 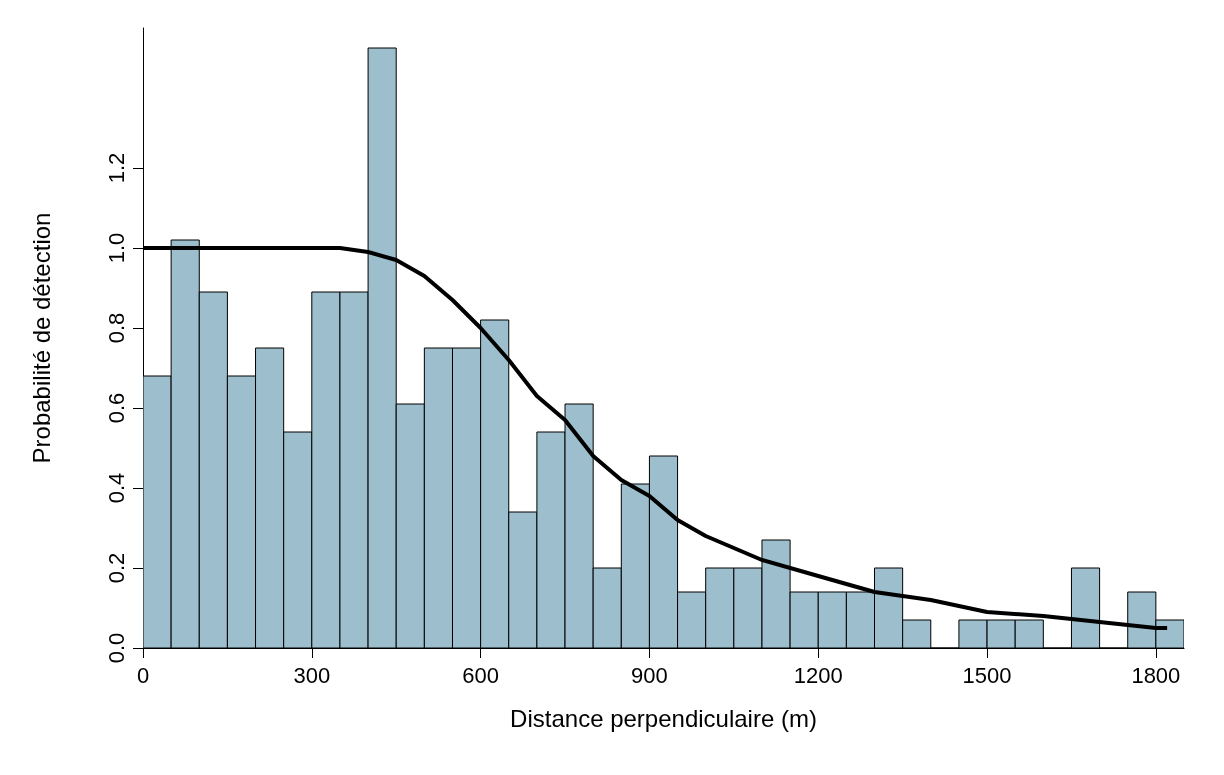 I want to click on y-tick-label: 0.8, so click(x=116, y=328).